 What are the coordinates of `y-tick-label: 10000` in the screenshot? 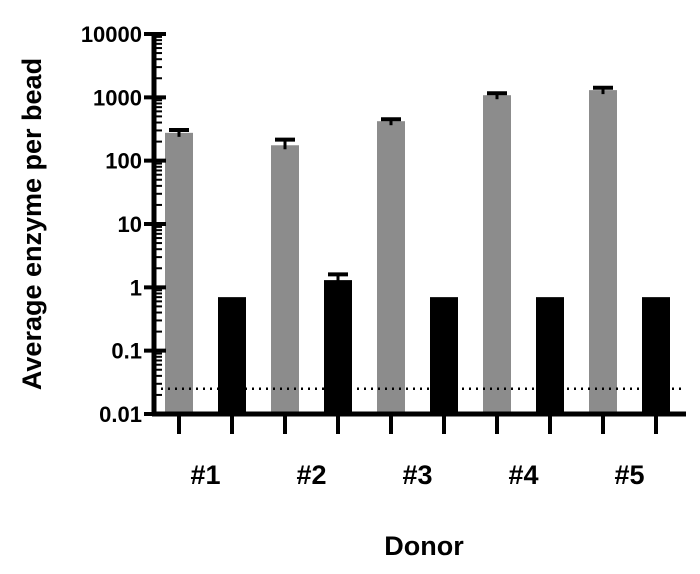 It's located at (111, 34).